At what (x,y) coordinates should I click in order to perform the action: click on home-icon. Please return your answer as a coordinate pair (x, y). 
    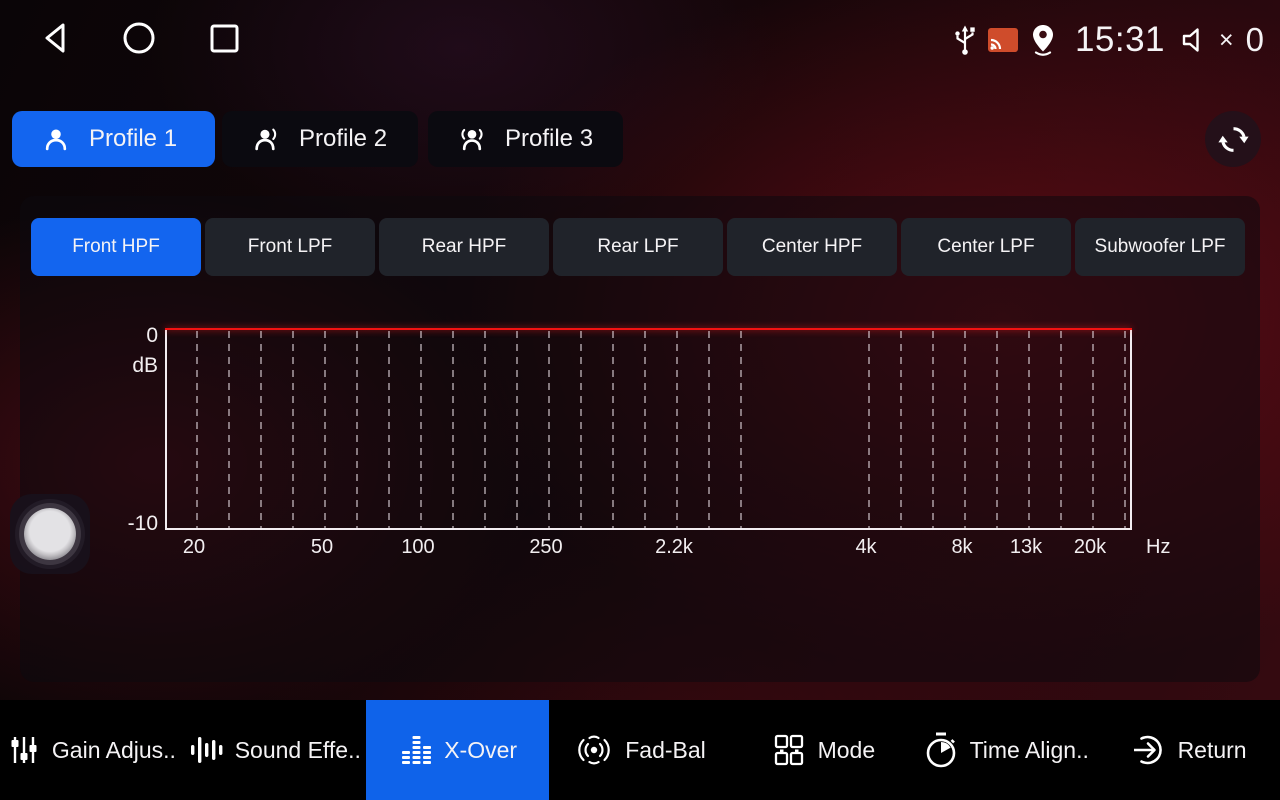
    Looking at the image, I should click on (139, 38).